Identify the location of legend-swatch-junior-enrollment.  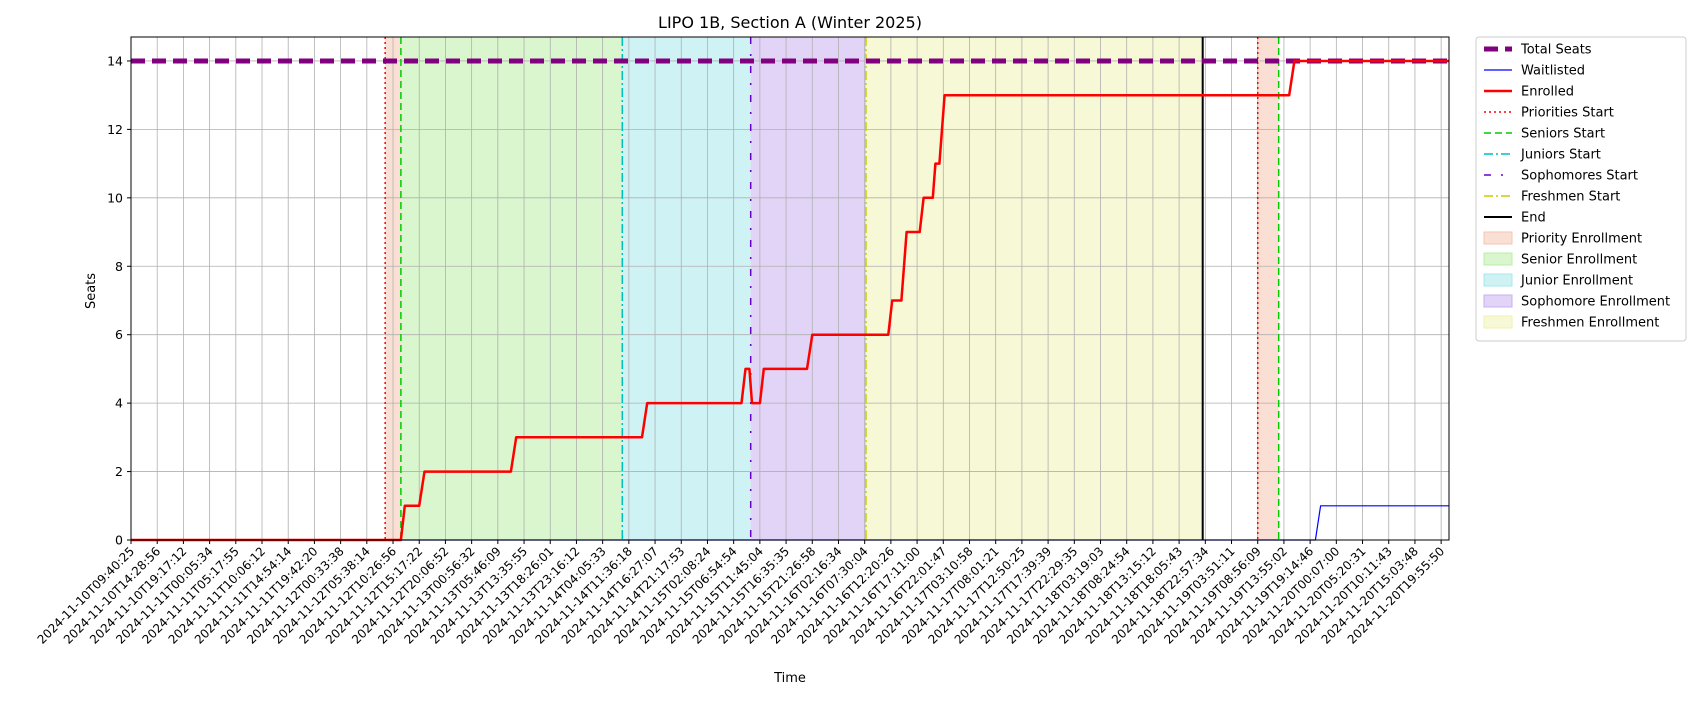
(1498, 280).